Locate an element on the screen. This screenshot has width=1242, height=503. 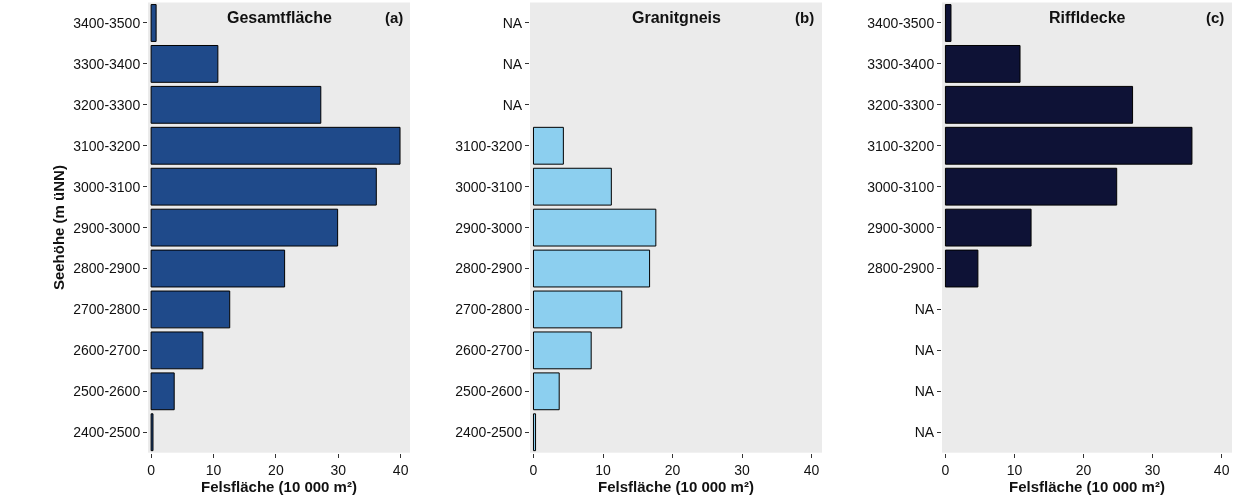
chart-title: Gesamtfläche is located at coordinates (280, 17).